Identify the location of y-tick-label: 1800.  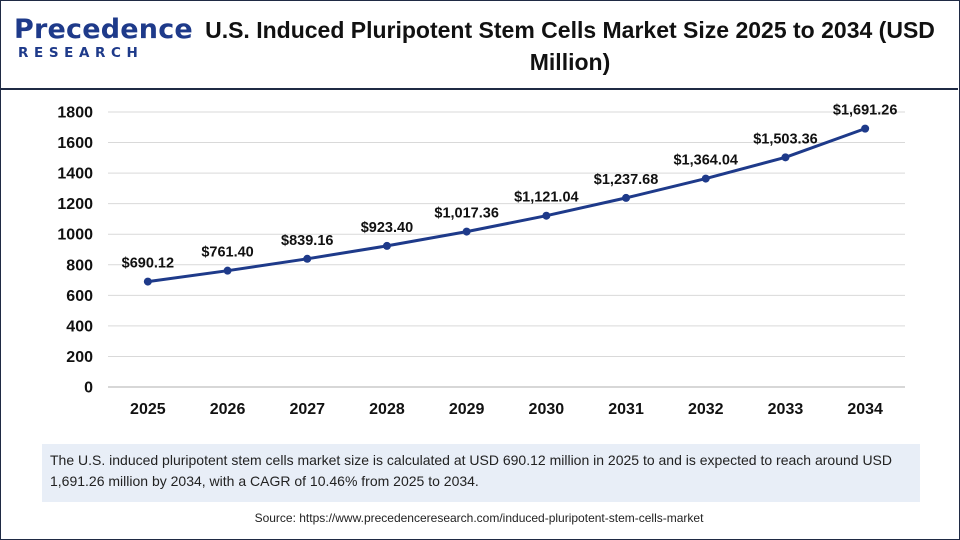
(75, 113).